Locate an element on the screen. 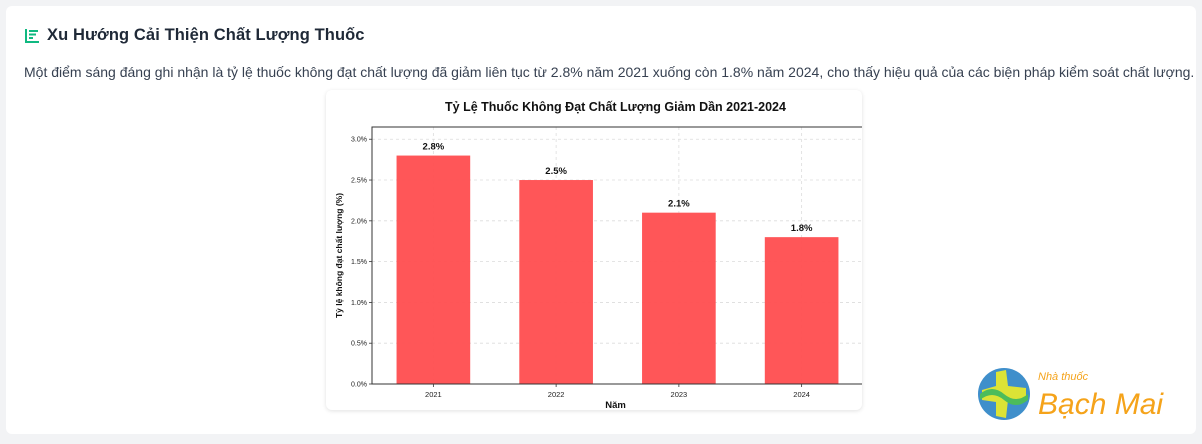 This screenshot has width=1202, height=444. y-tick-label: 2.5% is located at coordinates (359, 181).